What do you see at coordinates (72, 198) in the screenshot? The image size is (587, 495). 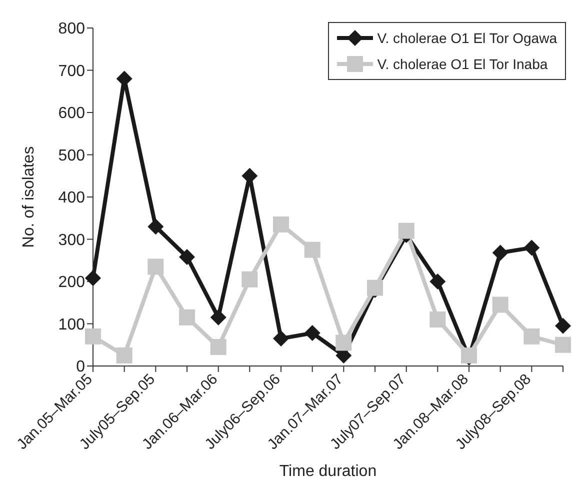 I see `y-tick-label: 400` at bounding box center [72, 198].